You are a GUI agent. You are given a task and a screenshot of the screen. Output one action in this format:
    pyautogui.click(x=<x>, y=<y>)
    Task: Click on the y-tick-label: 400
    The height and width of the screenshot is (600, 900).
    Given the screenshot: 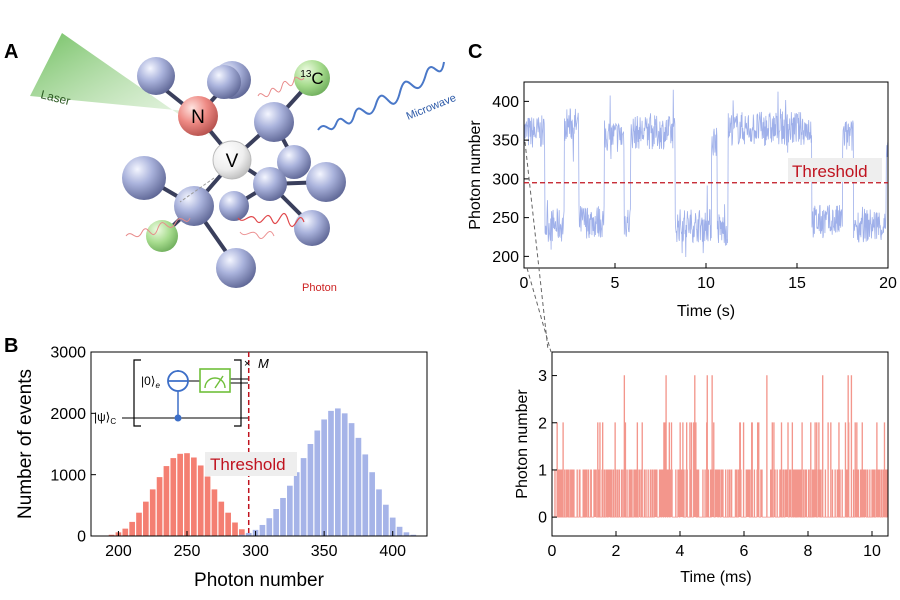 What is the action you would take?
    pyautogui.click(x=505, y=102)
    